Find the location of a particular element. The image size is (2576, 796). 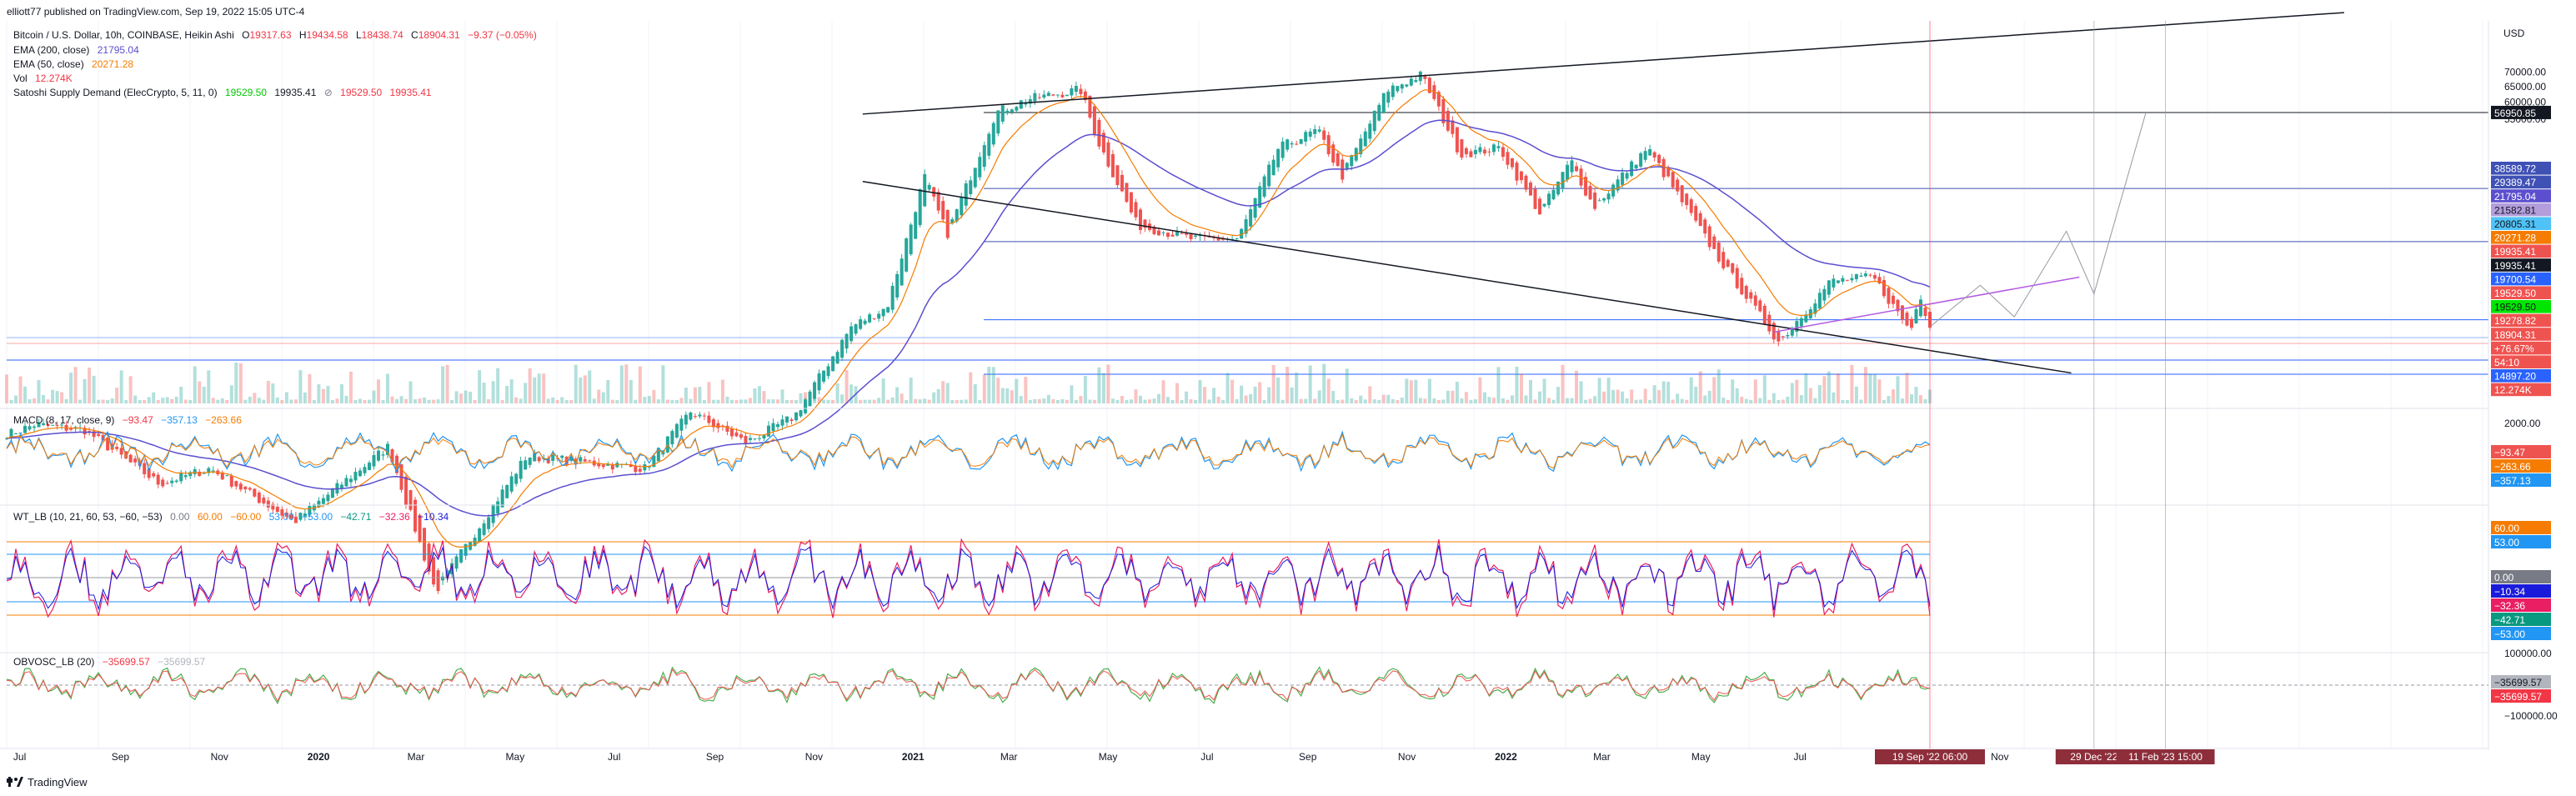

macd-tick: 2000.00 is located at coordinates (2522, 423).